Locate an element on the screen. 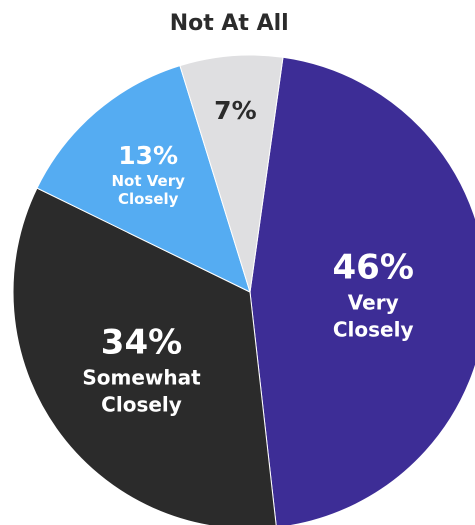 This screenshot has width=475, height=525. pie-slice-not-at-all is located at coordinates (231, 173).